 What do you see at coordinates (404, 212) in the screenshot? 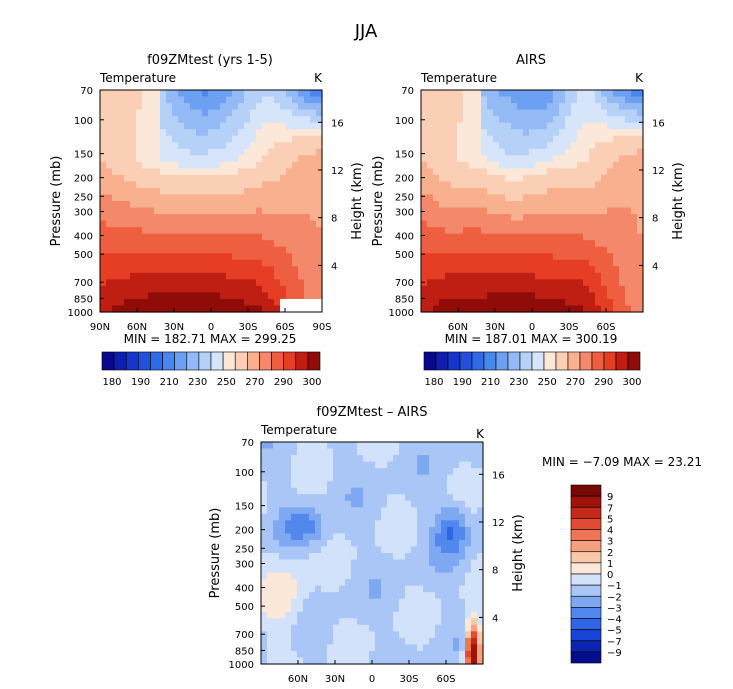
I see `y-tick-label: 300` at bounding box center [404, 212].